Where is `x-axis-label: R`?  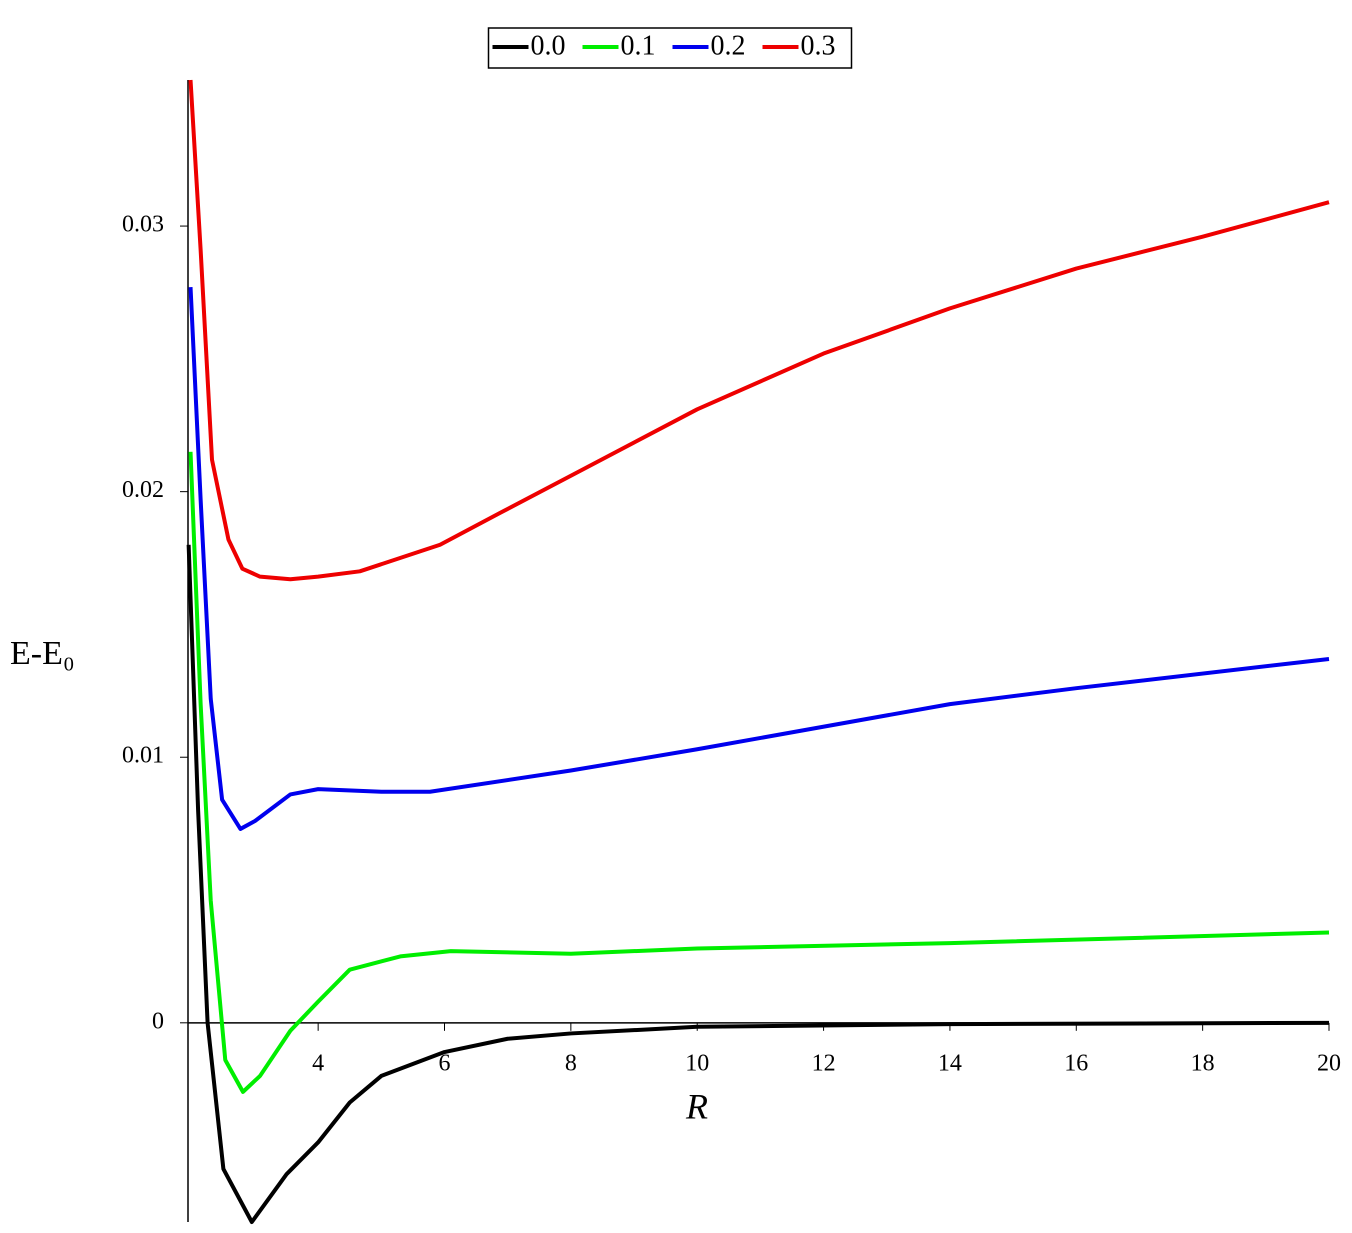 x-axis-label: R is located at coordinates (696, 1106).